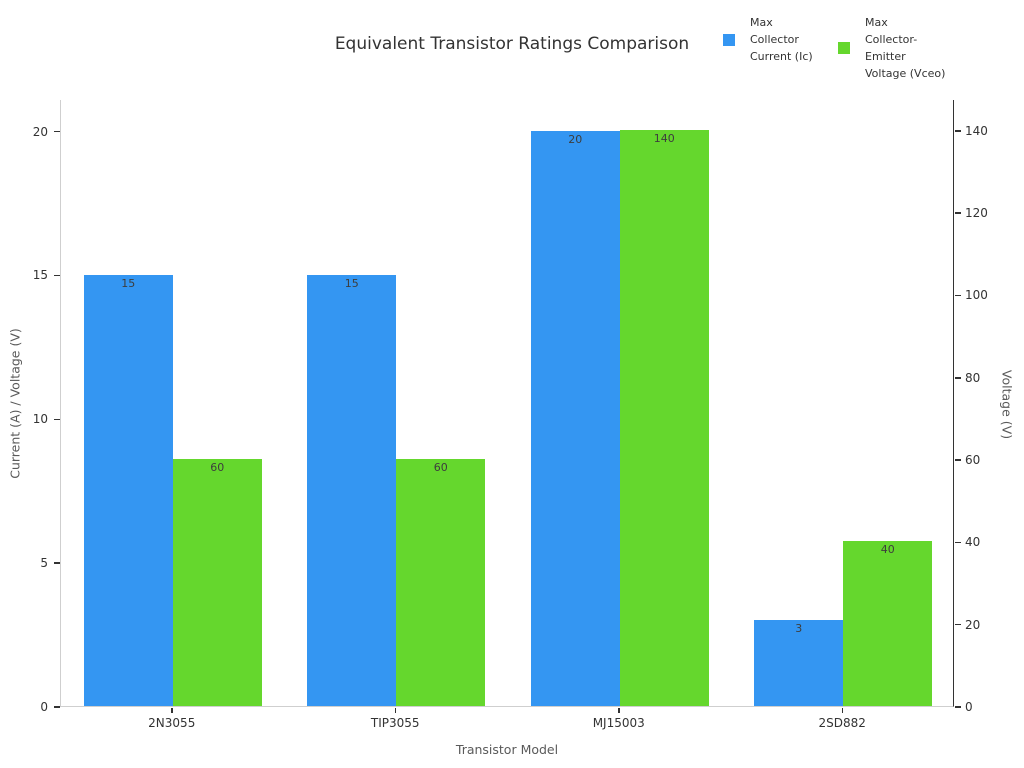 Image resolution: width=1024 pixels, height=768 pixels. Describe the element at coordinates (976, 130) in the screenshot. I see `y-tick-label-right: 140` at that location.